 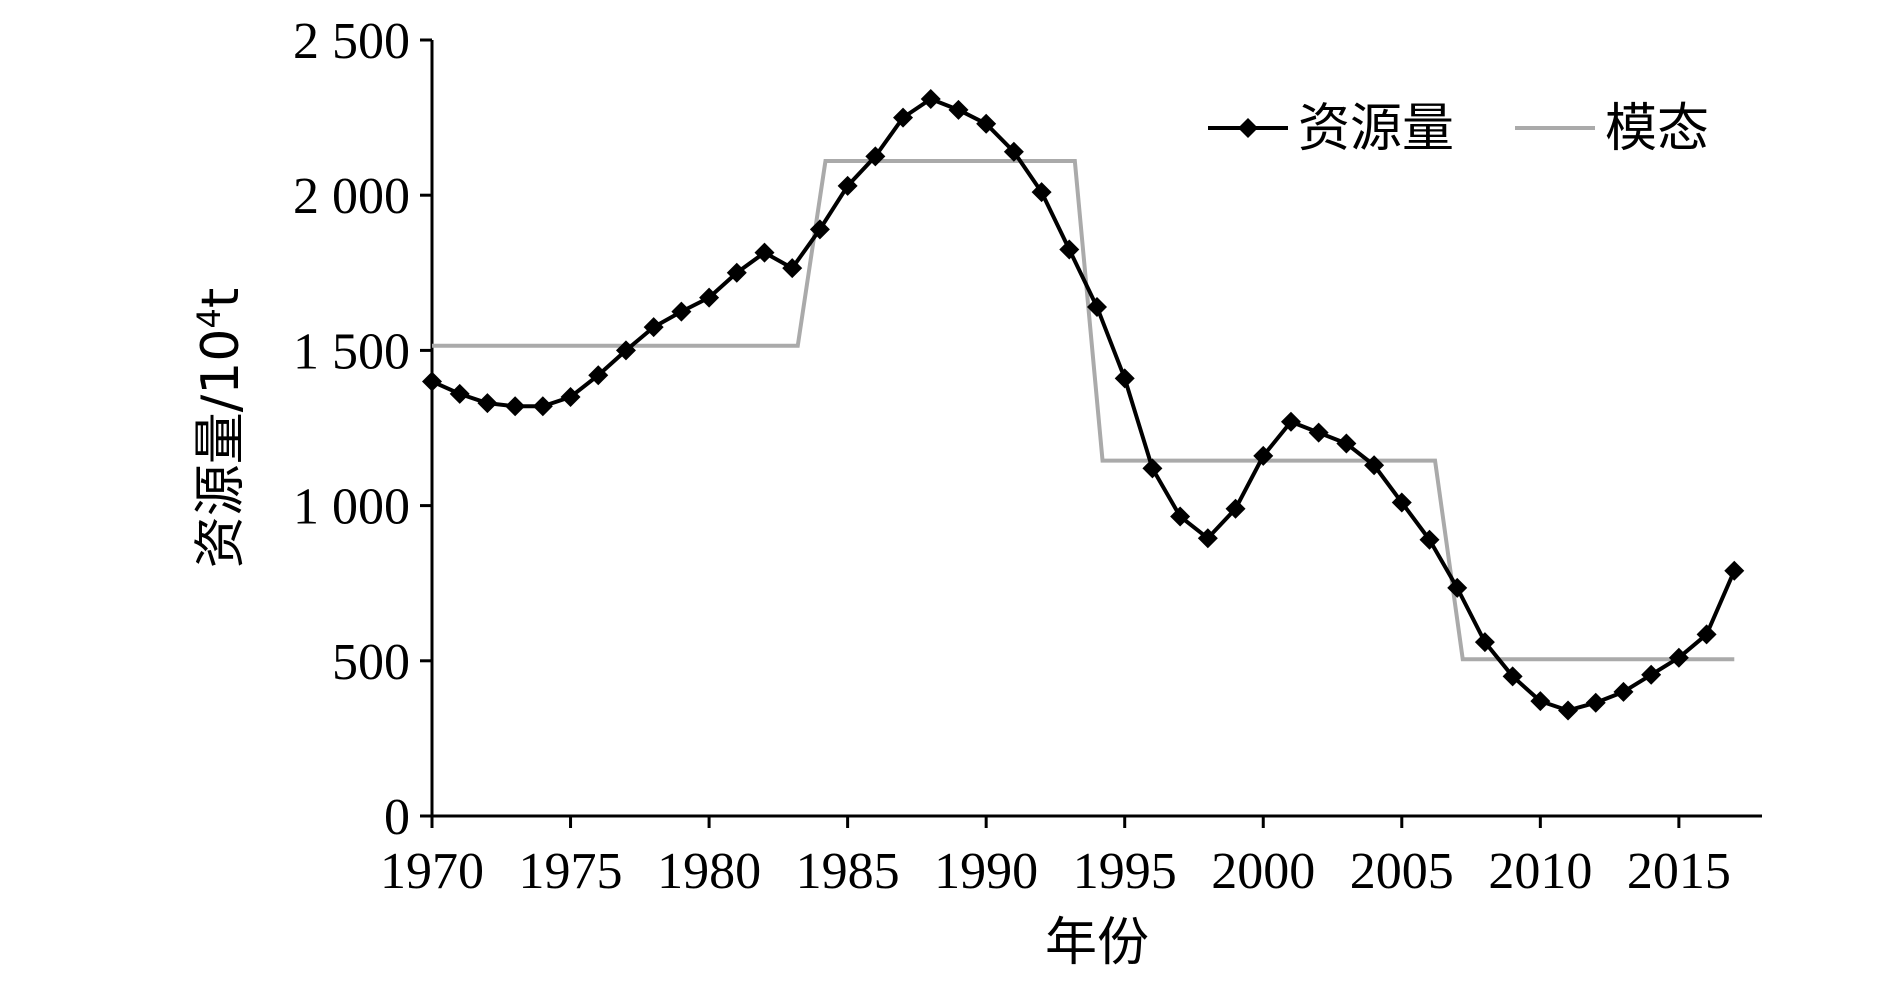 What do you see at coordinates (1540, 871) in the screenshot?
I see `x-tick-label: 2010` at bounding box center [1540, 871].